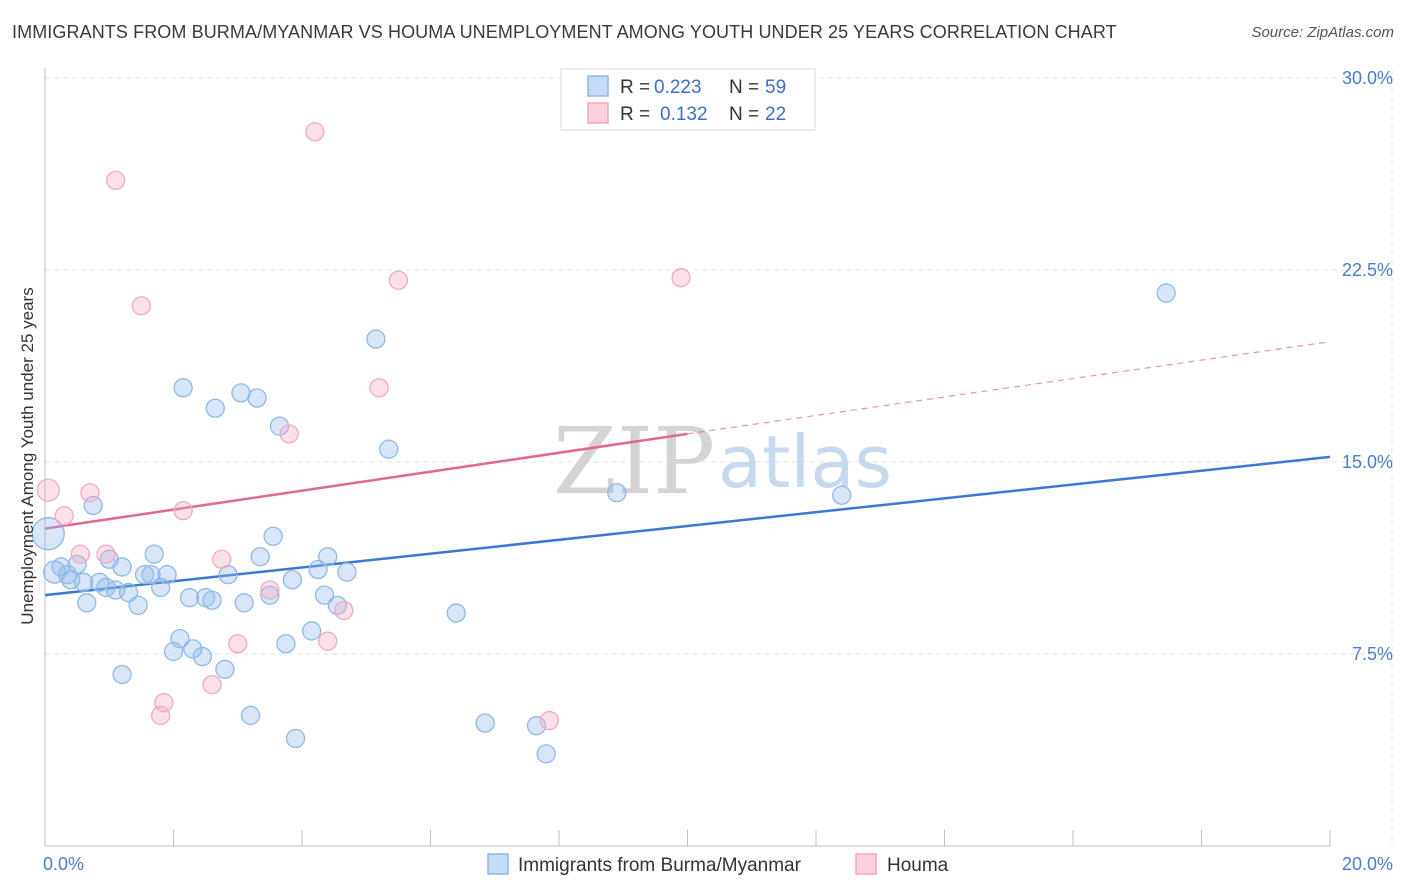 Image resolution: width=1406 pixels, height=892 pixels. What do you see at coordinates (366, 481) in the screenshot?
I see `trend-line-pink` at bounding box center [366, 481].